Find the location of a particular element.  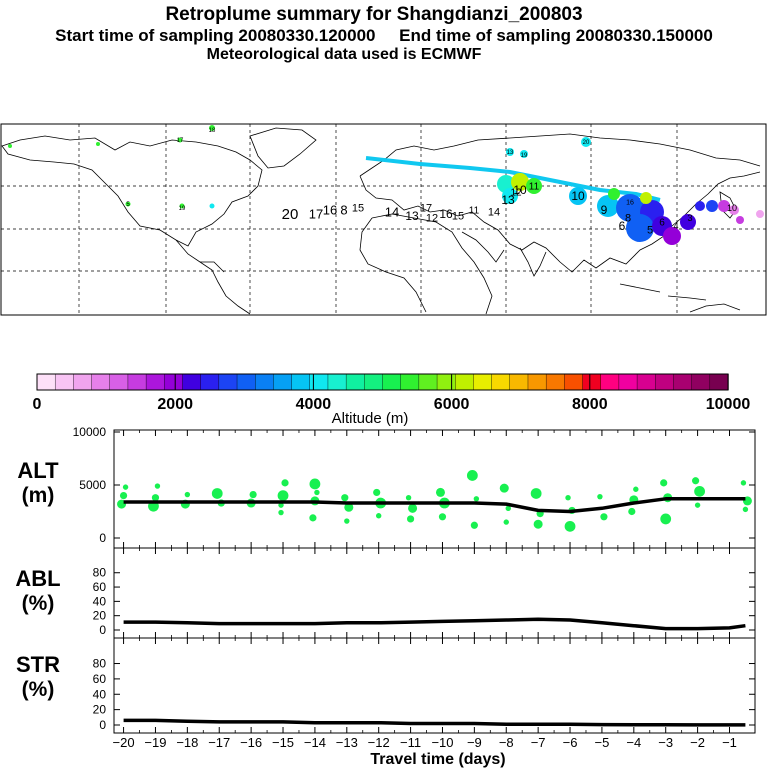

plume-label: 8 is located at coordinates (628, 219).